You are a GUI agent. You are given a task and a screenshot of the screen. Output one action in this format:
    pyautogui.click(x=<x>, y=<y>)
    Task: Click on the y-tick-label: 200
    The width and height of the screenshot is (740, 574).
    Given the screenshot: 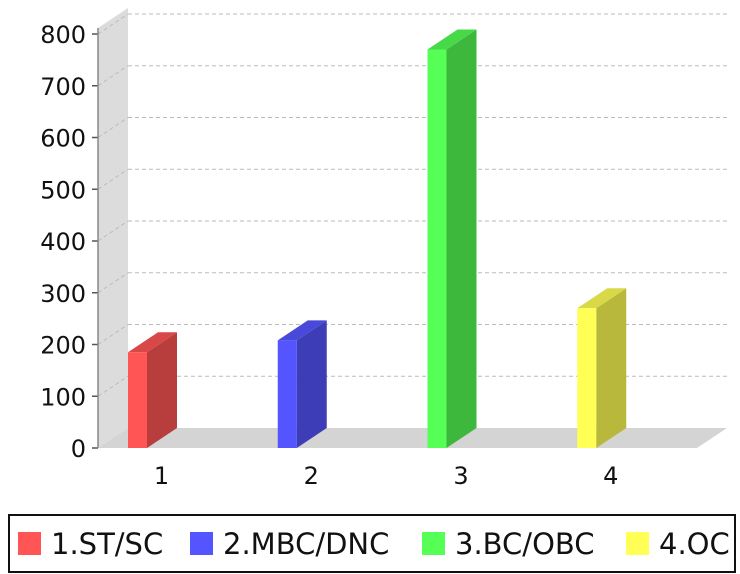 What is the action you would take?
    pyautogui.click(x=63, y=346)
    